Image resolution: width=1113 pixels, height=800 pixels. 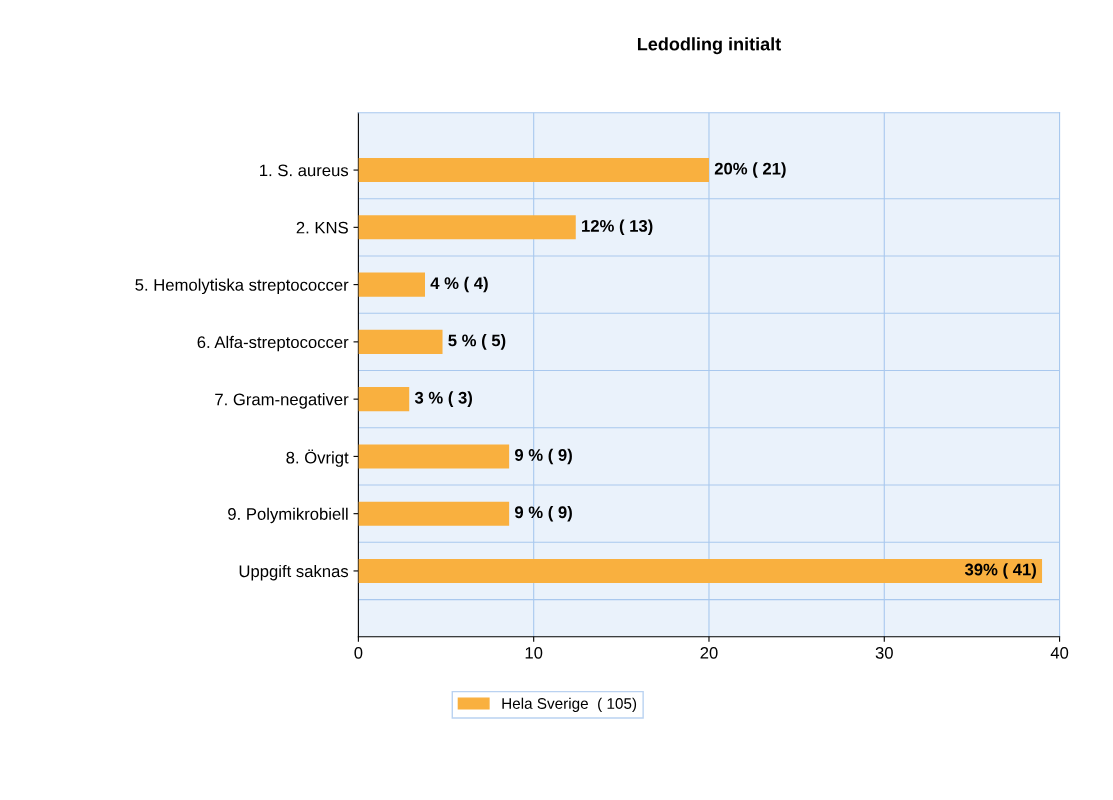 What do you see at coordinates (322, 227) in the screenshot?
I see `y-tick-label: 2. KNS` at bounding box center [322, 227].